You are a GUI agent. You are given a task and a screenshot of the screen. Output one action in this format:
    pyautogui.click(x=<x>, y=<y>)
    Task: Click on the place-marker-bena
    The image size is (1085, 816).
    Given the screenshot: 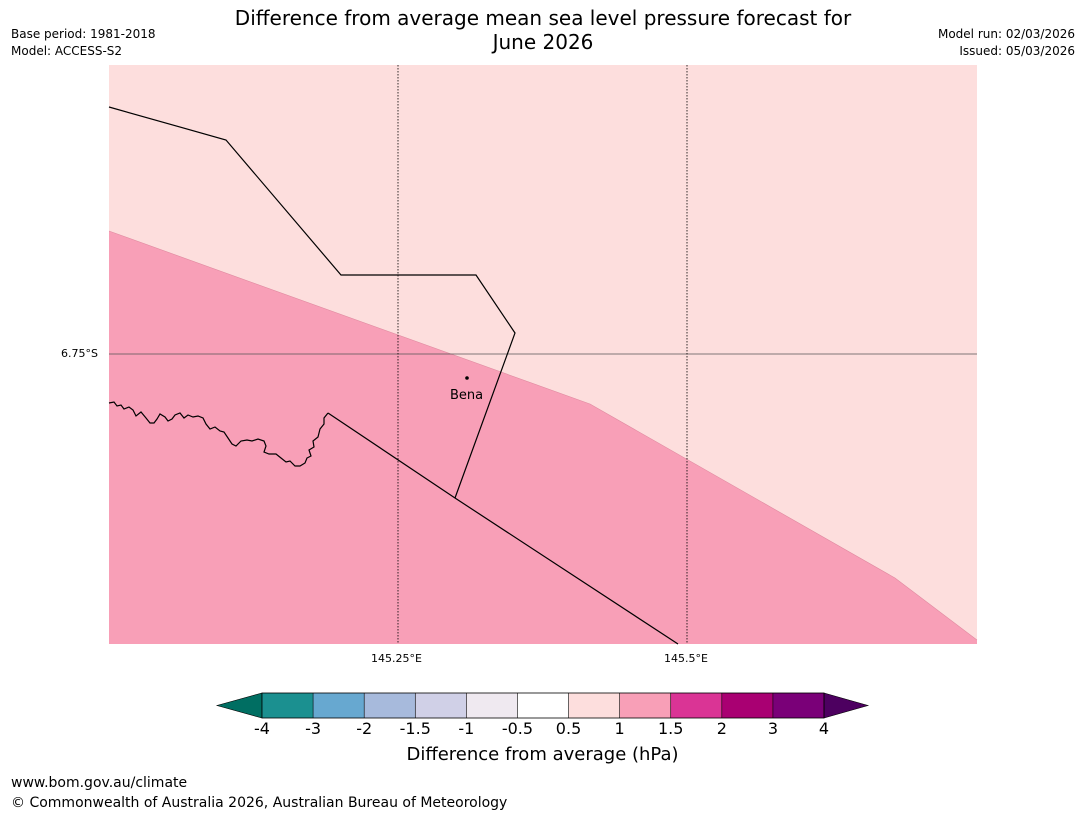 What is the action you would take?
    pyautogui.click(x=467, y=378)
    